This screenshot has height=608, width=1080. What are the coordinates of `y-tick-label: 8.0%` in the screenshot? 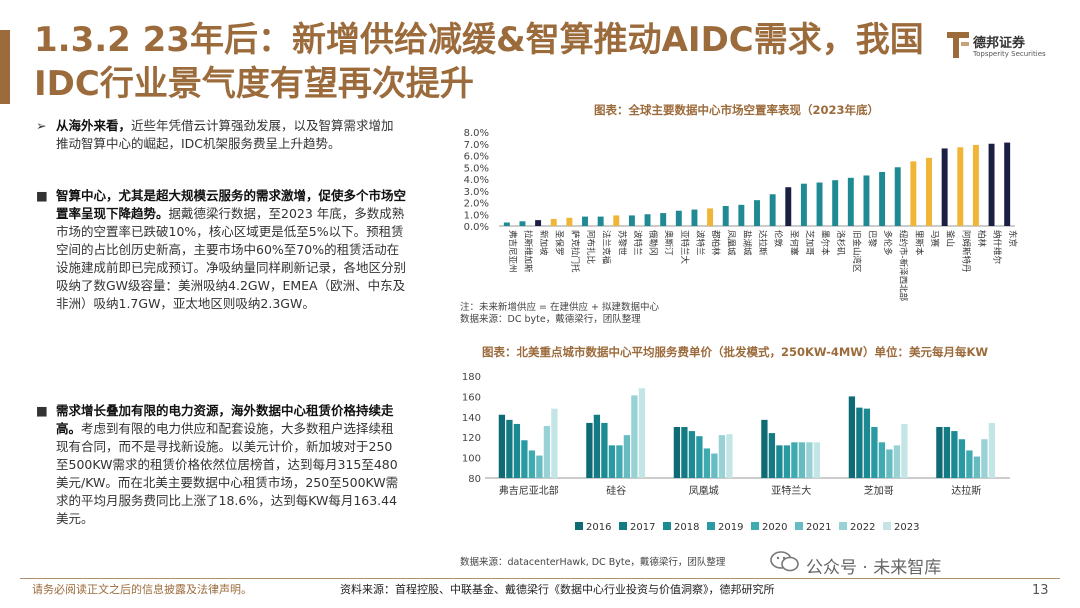 It's located at (476, 133).